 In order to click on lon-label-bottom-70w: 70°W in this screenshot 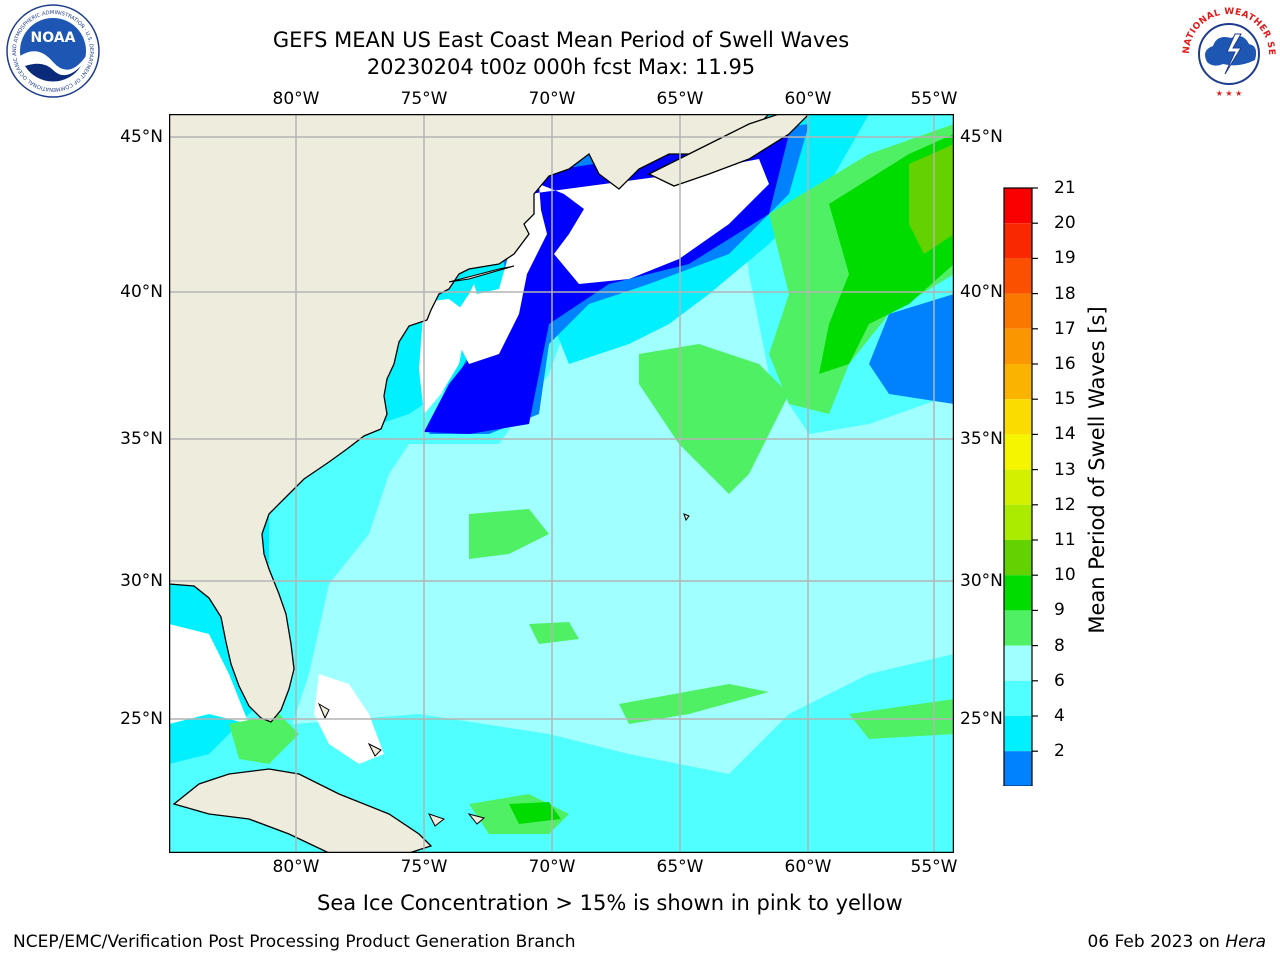, I will do `click(552, 867)`.